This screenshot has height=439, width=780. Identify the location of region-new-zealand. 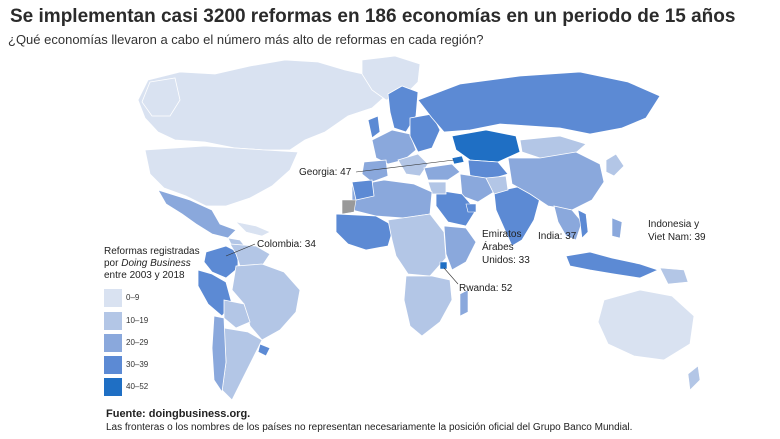
(694, 378).